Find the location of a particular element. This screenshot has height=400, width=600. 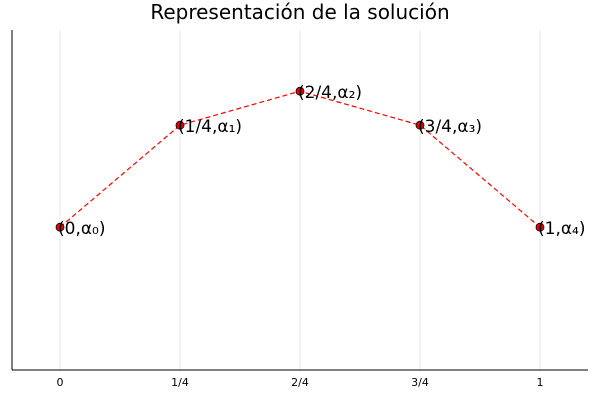

x-tick-label: 3/4 is located at coordinates (420, 382).